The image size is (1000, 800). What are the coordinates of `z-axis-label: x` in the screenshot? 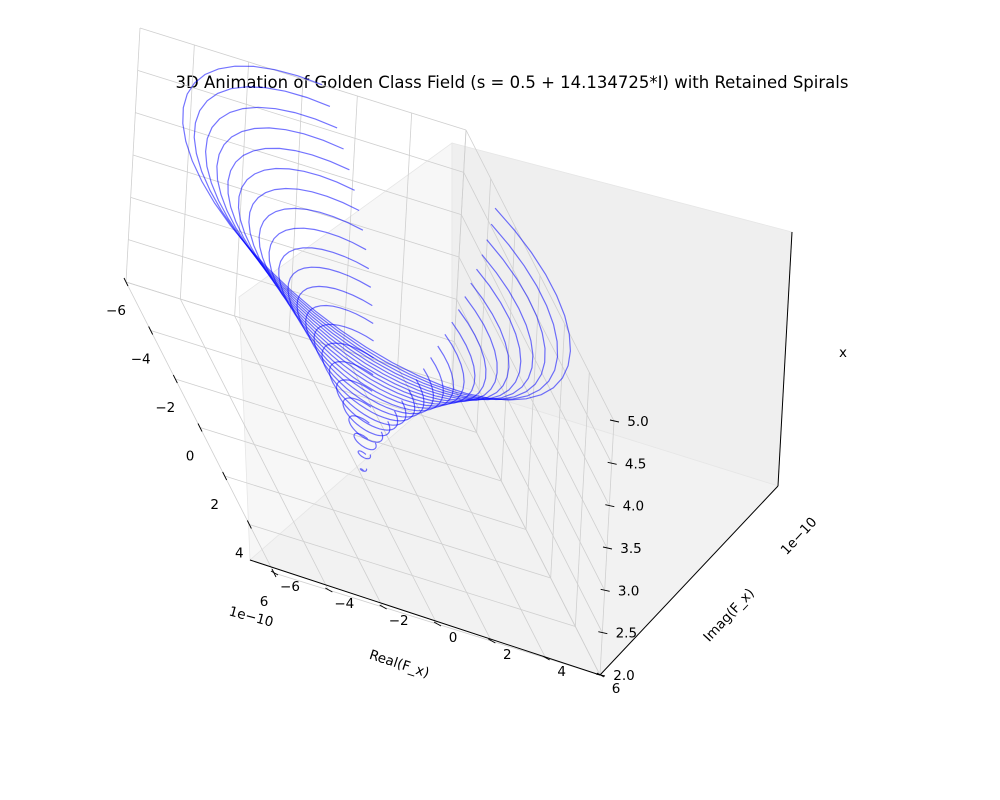 It's located at (843, 353).